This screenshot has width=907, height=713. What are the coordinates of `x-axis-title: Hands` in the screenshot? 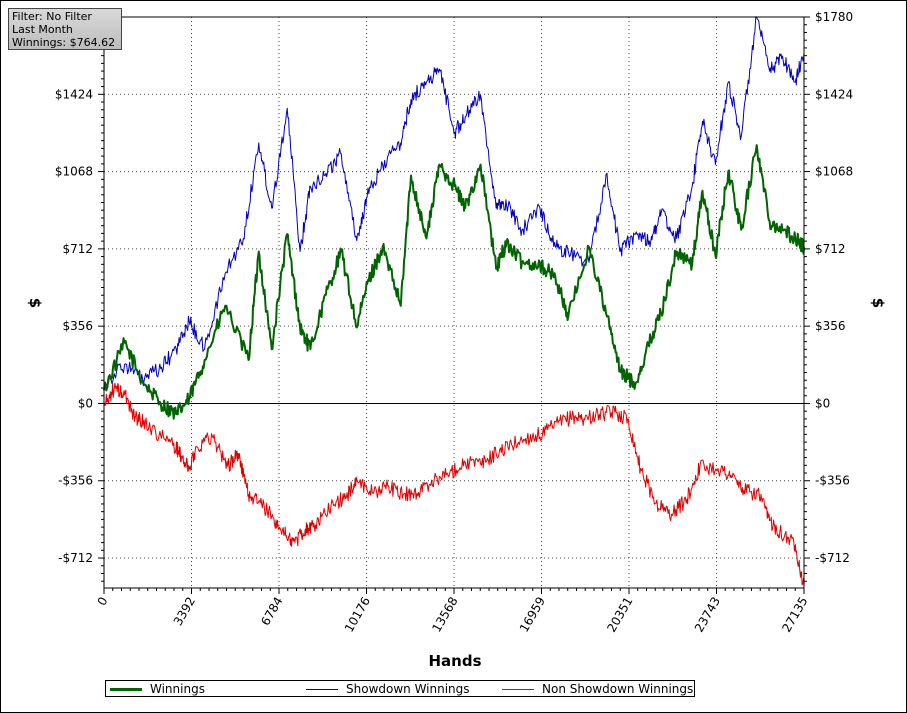 It's located at (454, 661).